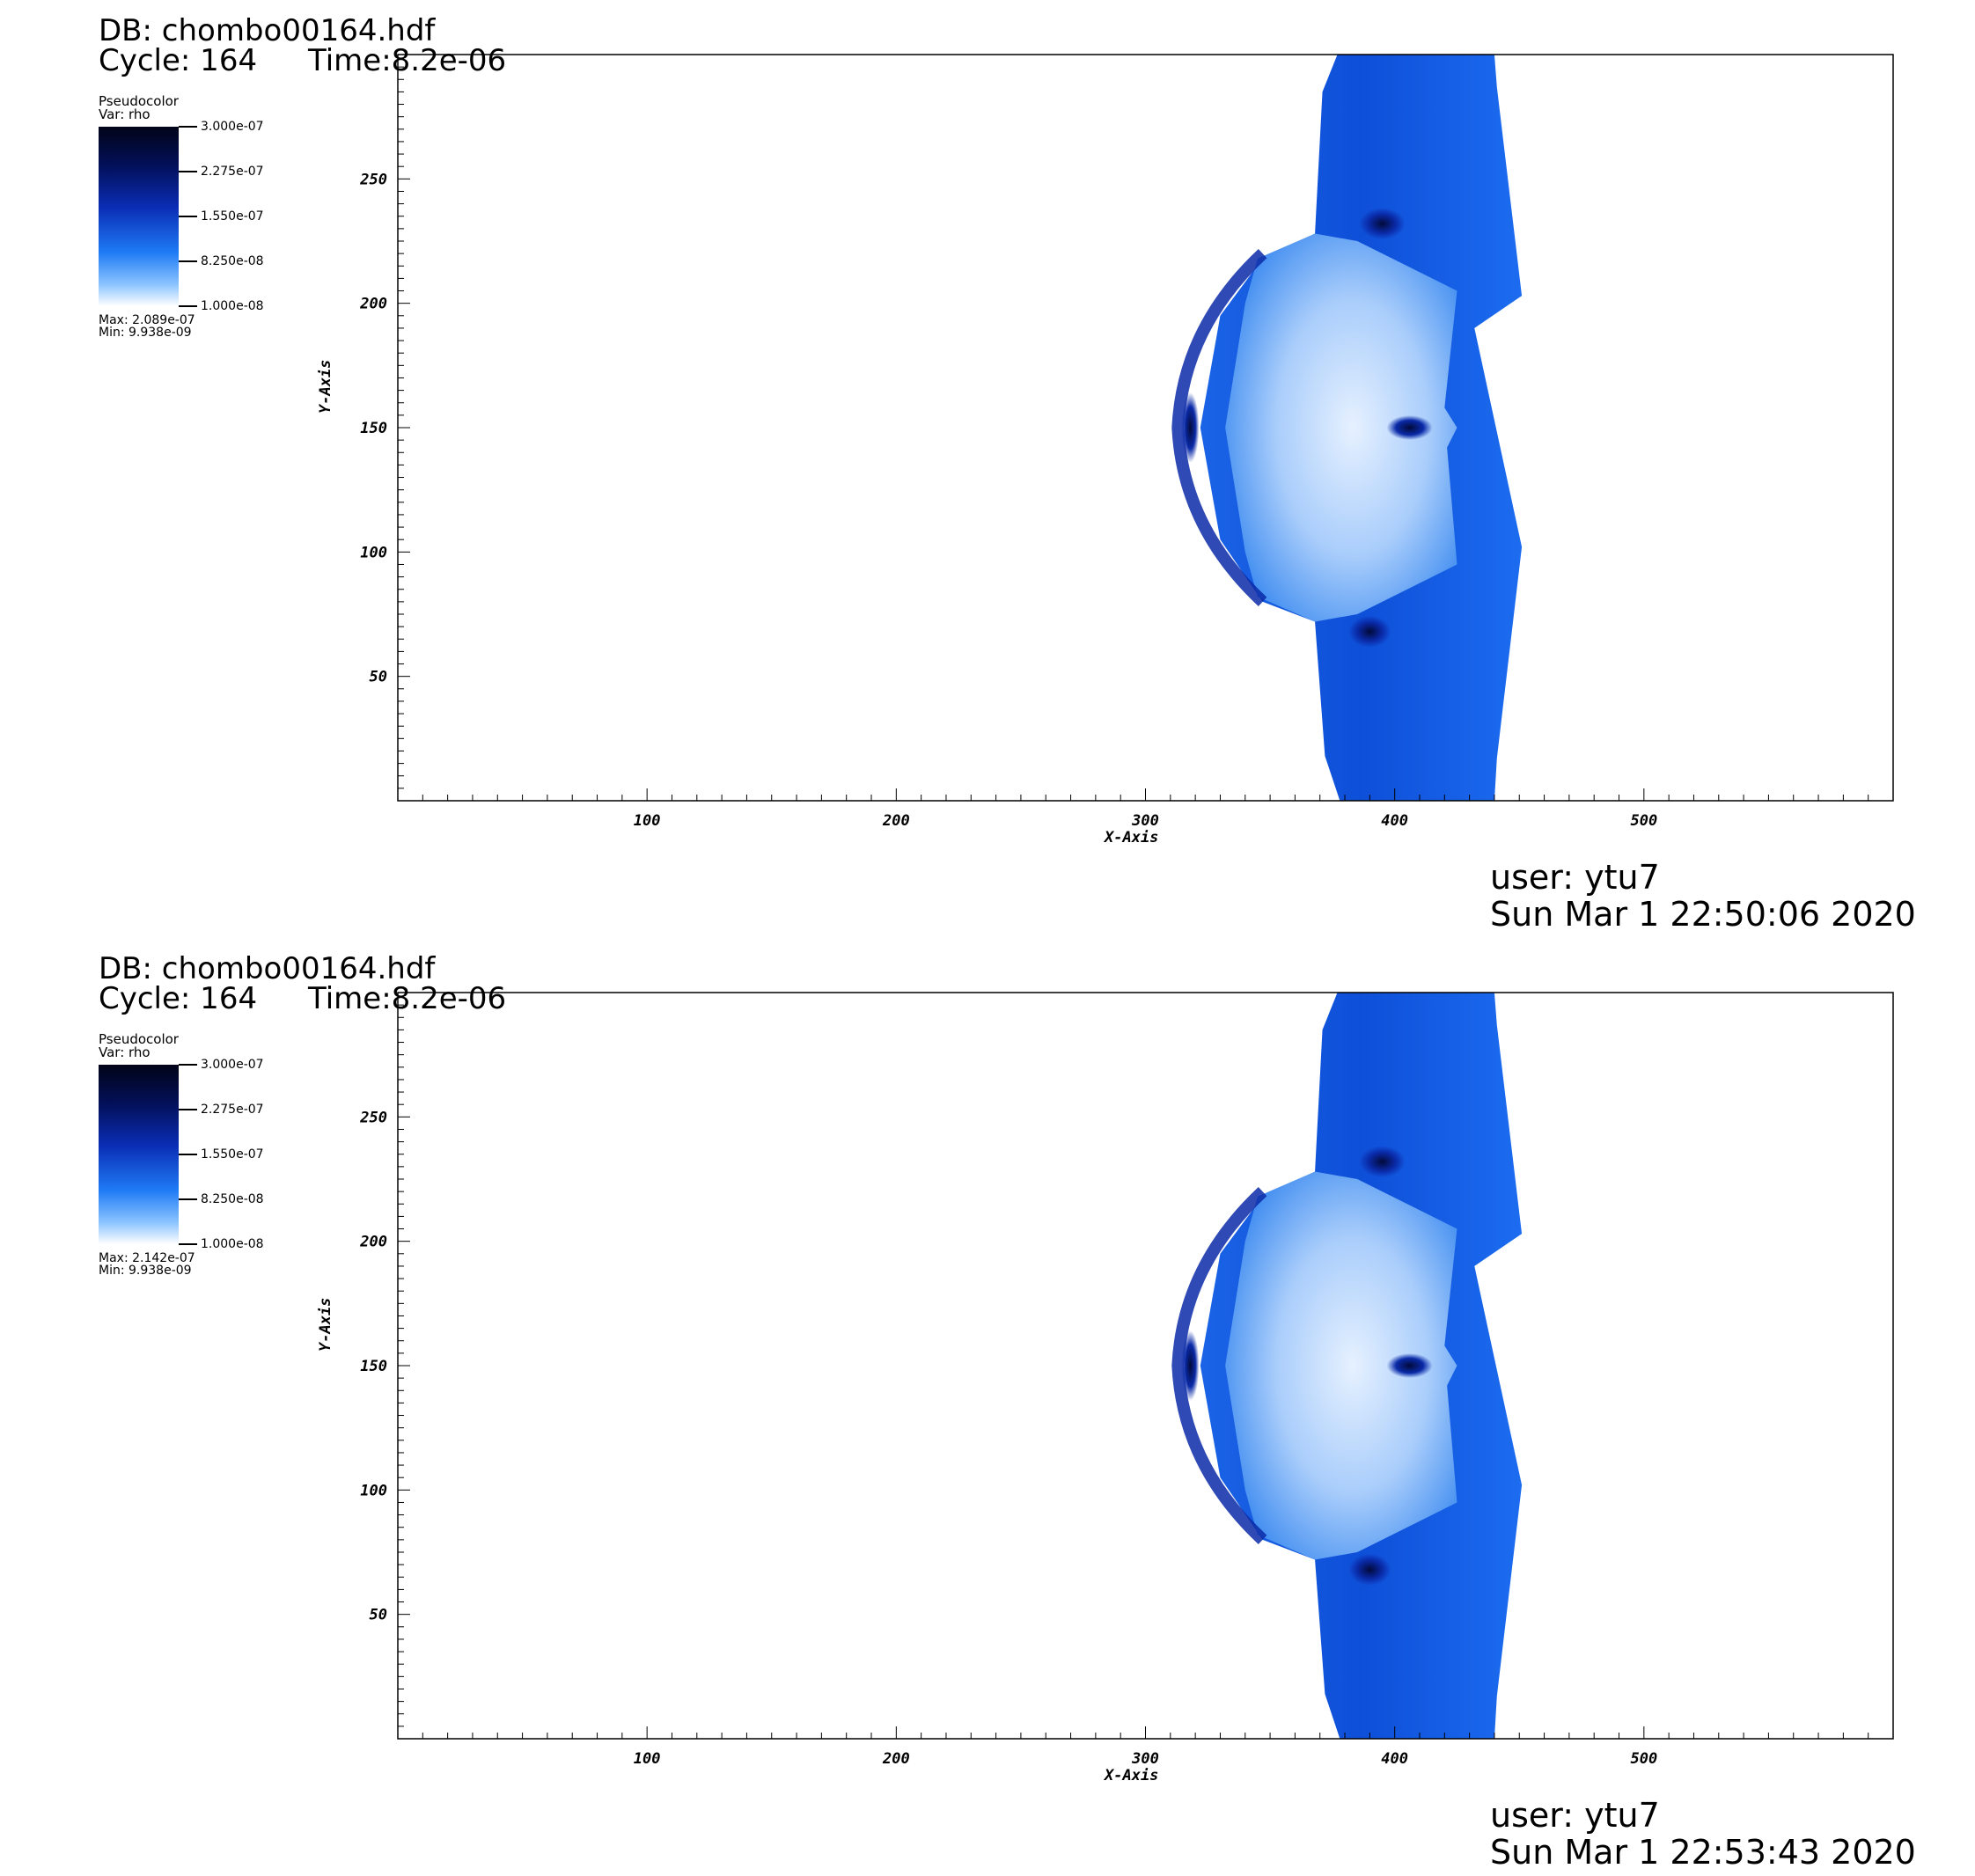  Describe the element at coordinates (1703, 914) in the screenshot. I see `date-label: Sun Mar 1 22:50:06 2020` at that location.